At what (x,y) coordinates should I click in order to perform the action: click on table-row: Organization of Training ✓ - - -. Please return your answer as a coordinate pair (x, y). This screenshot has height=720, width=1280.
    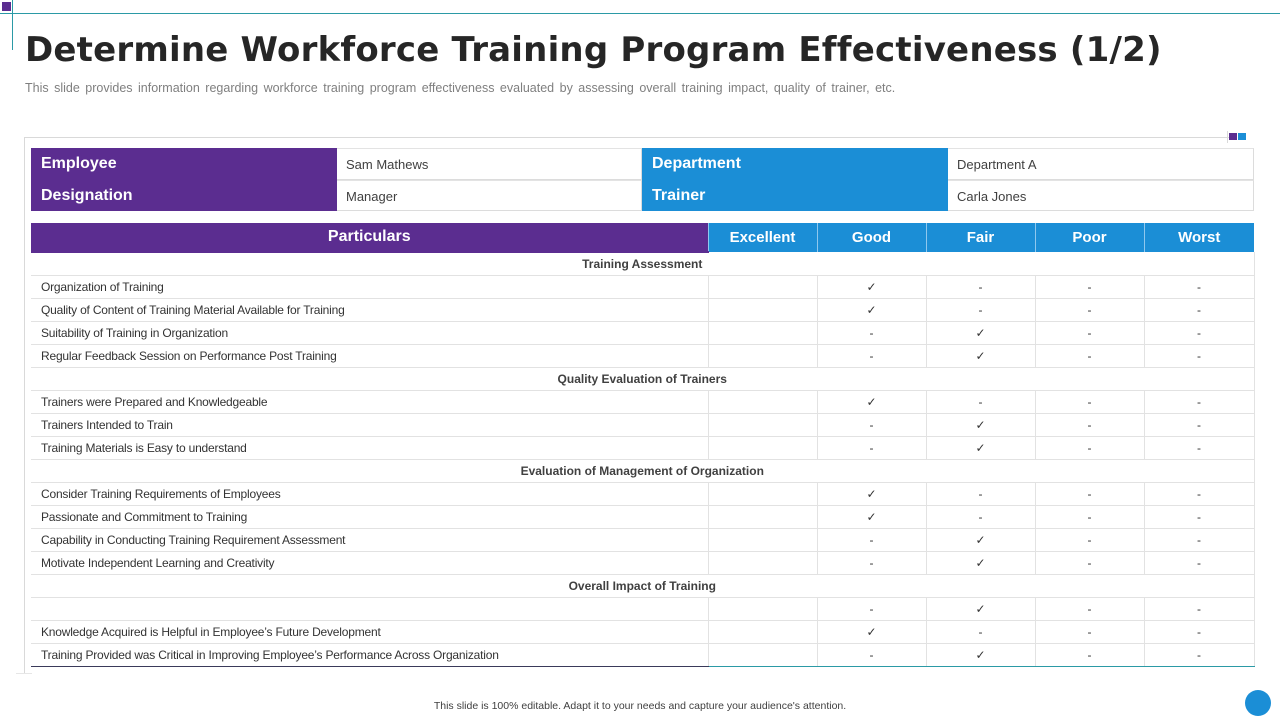
    Looking at the image, I should click on (643, 287).